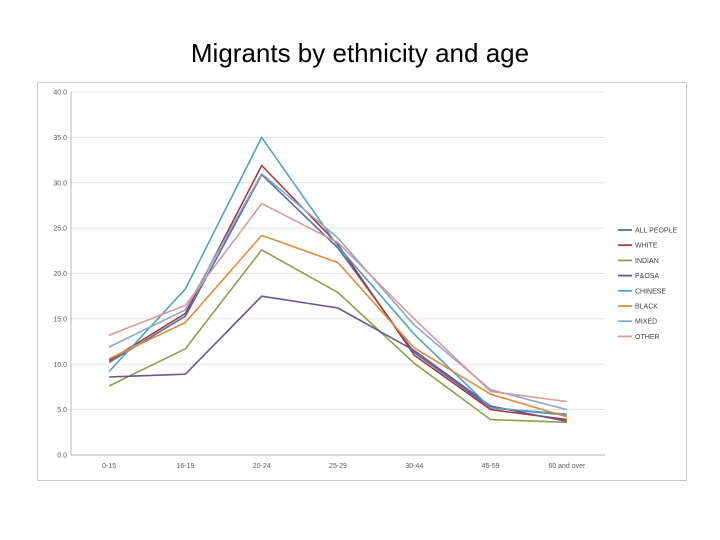  Describe the element at coordinates (647, 337) in the screenshot. I see `legend-label: OTHER` at that location.